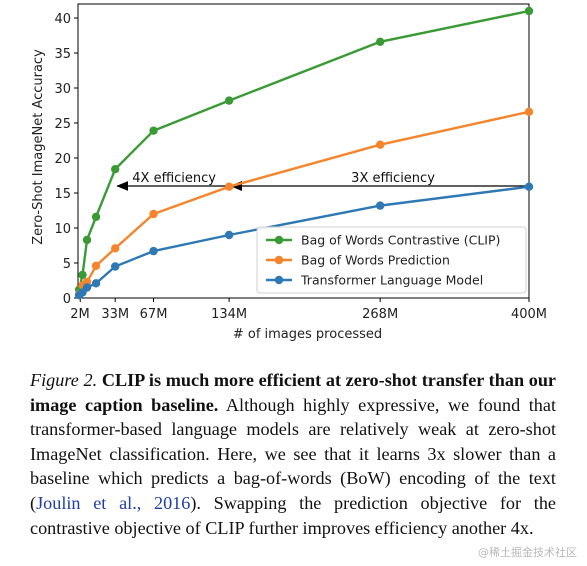  What do you see at coordinates (307, 334) in the screenshot?
I see `x-axis-label: # of images processed` at bounding box center [307, 334].